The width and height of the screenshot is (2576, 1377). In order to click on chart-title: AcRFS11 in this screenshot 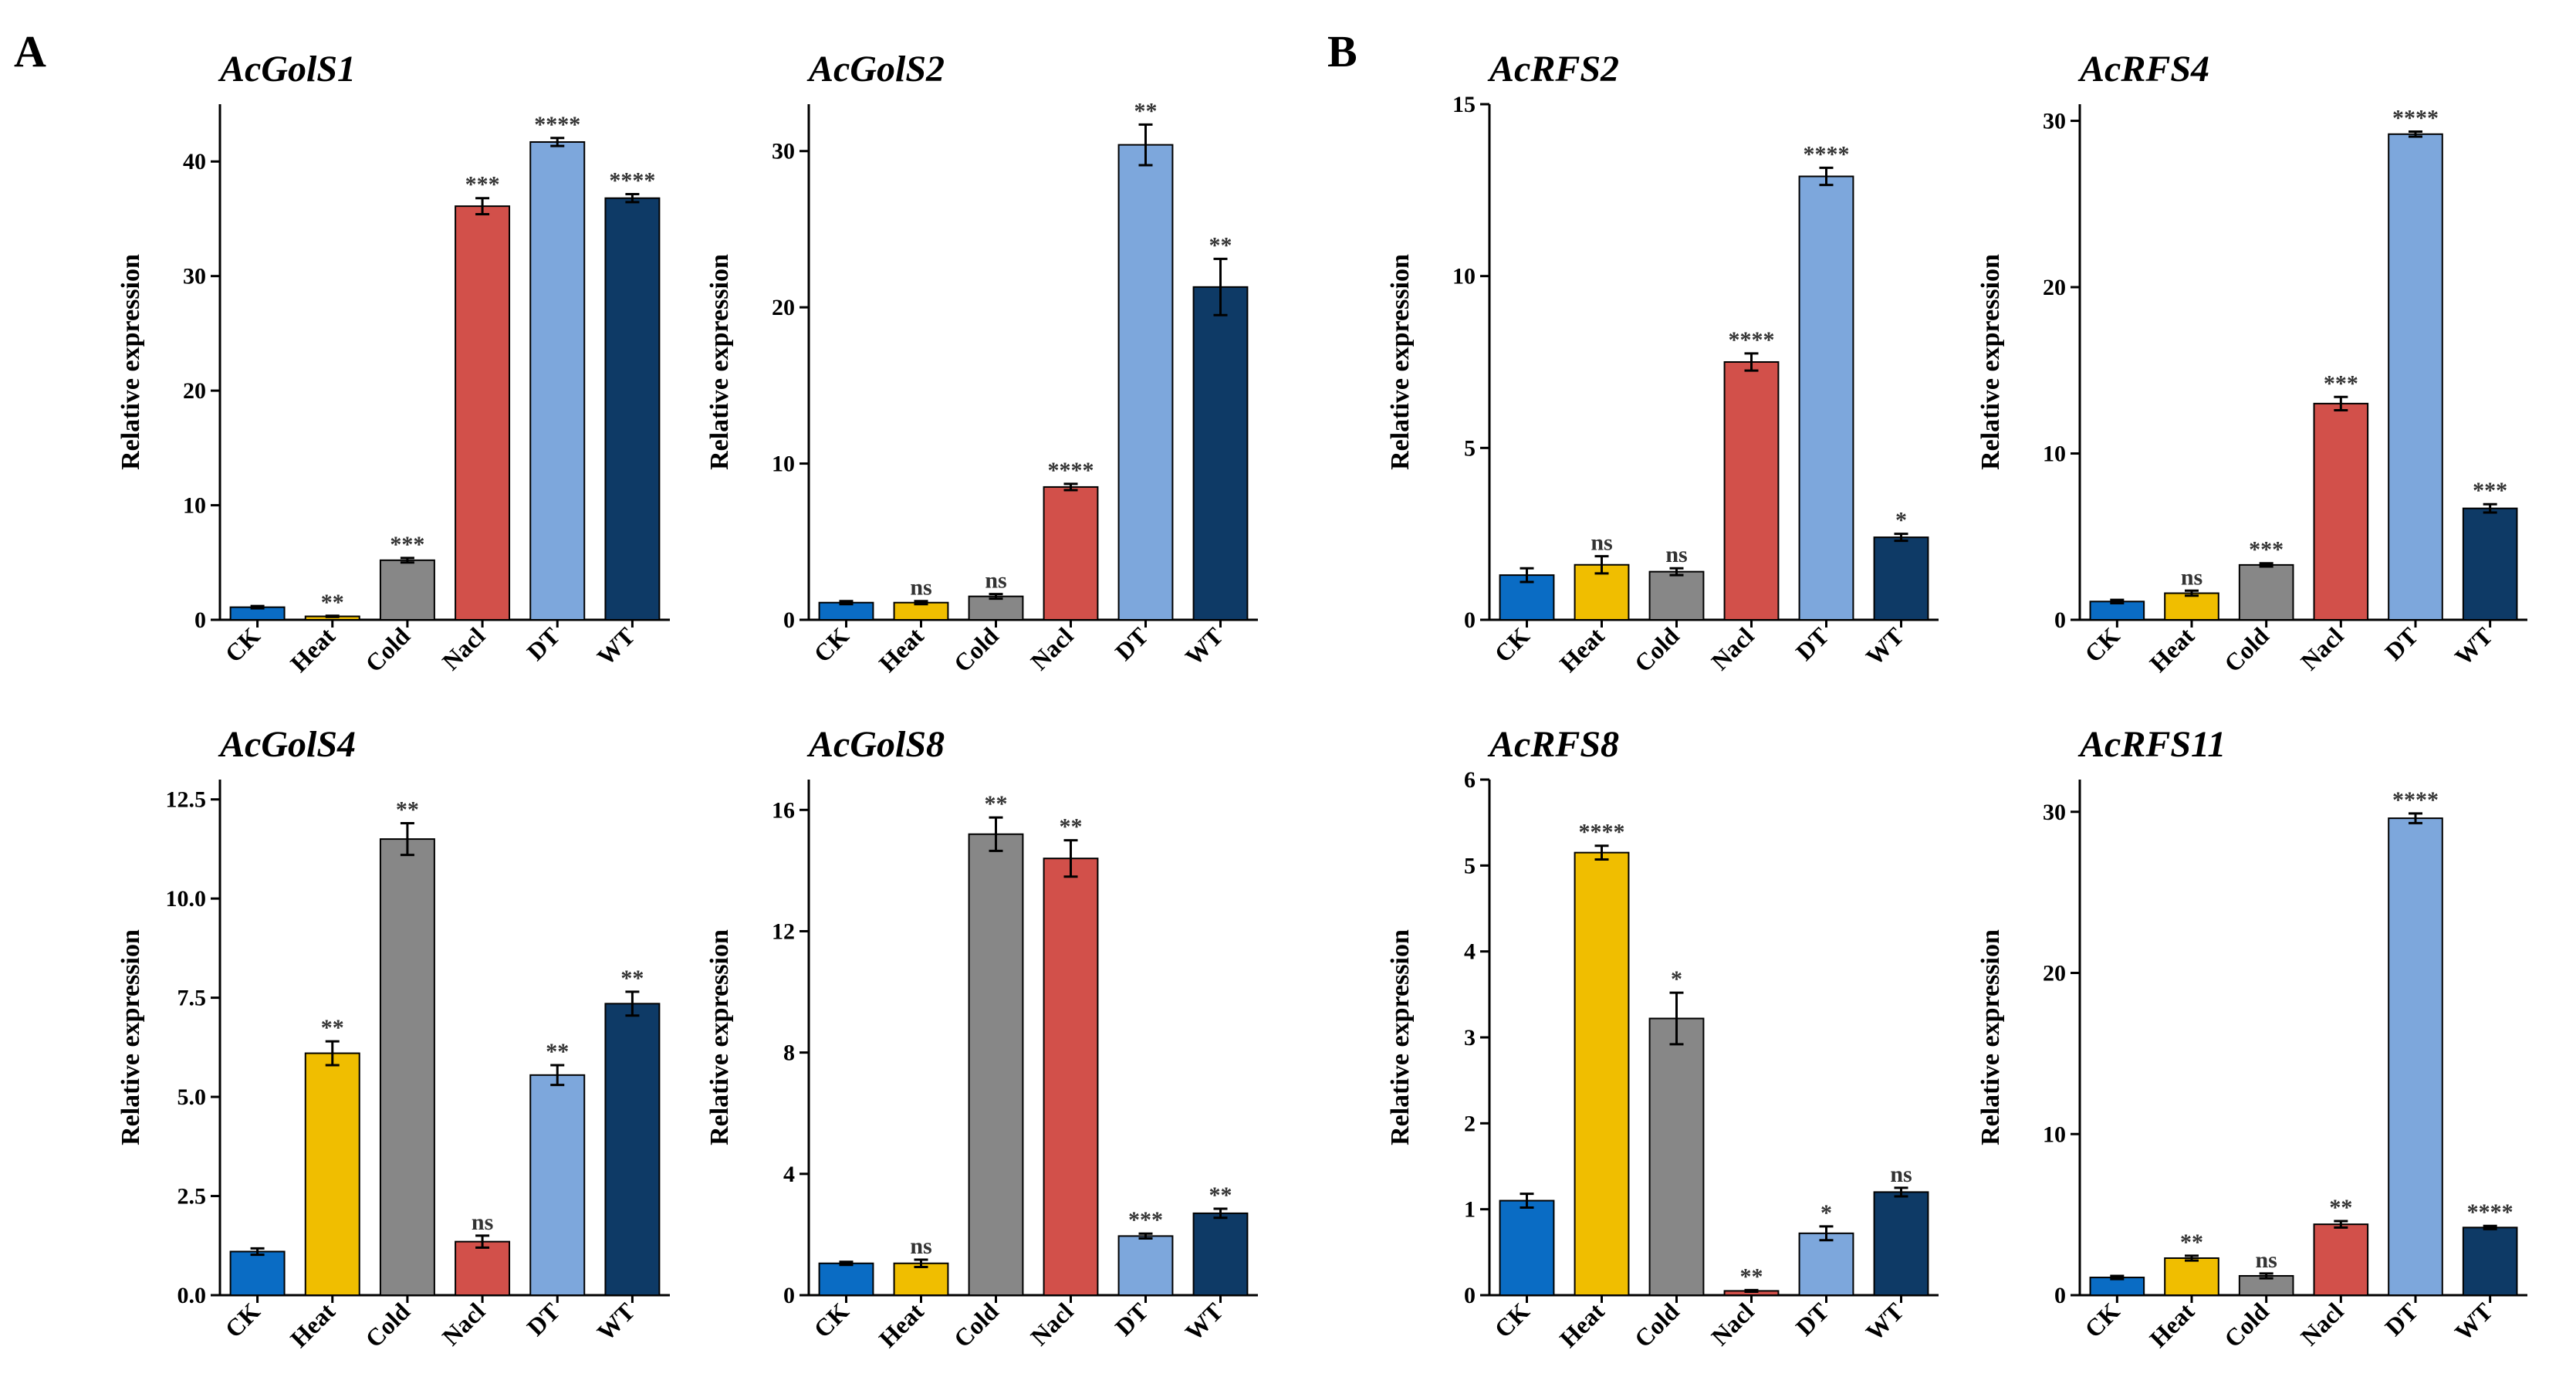, I will do `click(2151, 745)`.